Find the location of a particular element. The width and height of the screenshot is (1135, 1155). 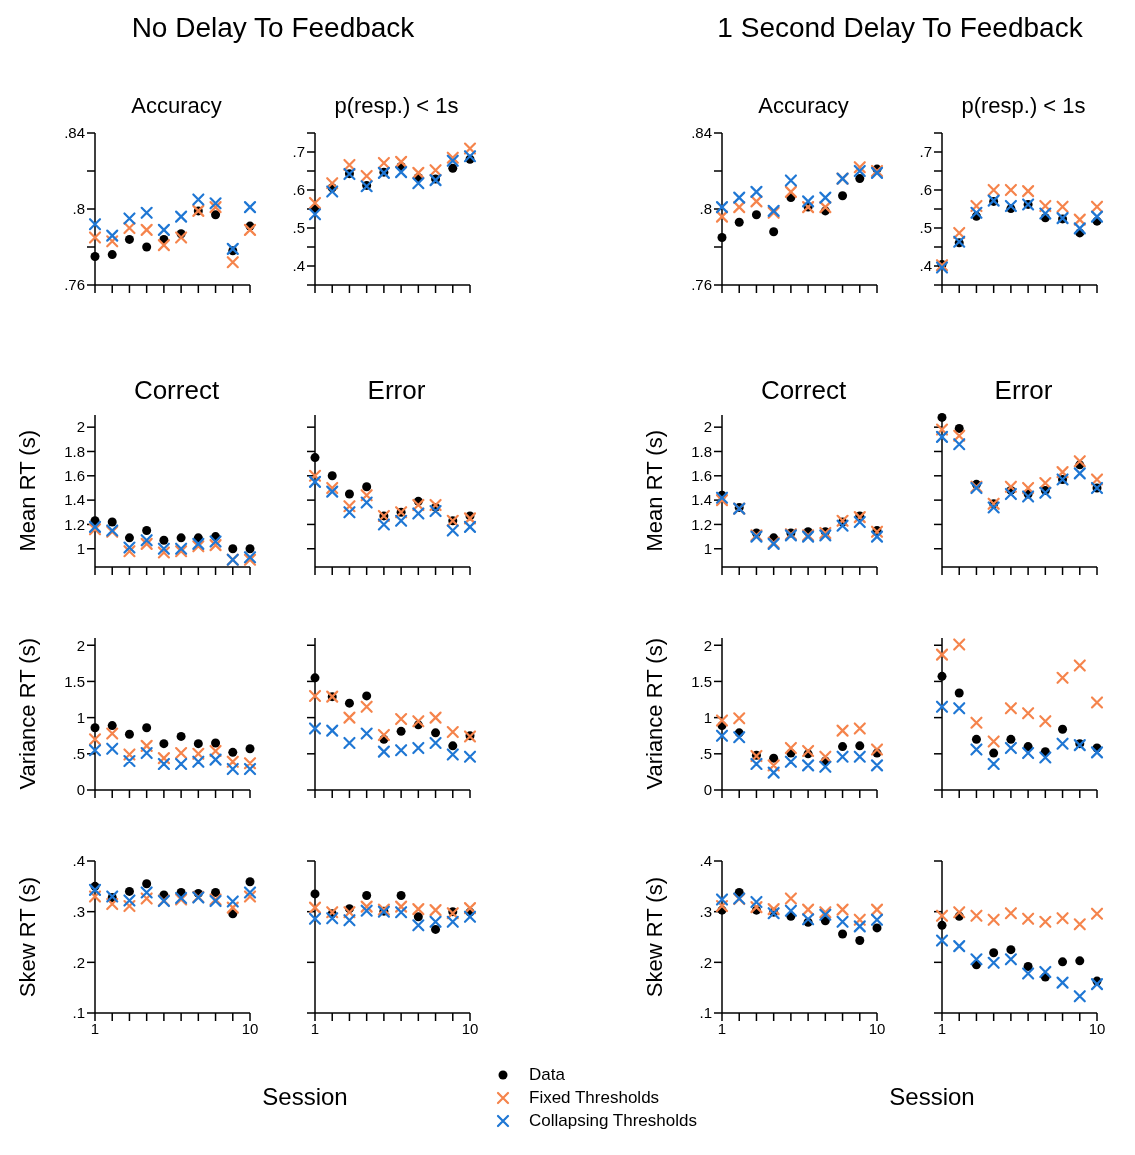

legend-label: Data is located at coordinates (547, 1074).